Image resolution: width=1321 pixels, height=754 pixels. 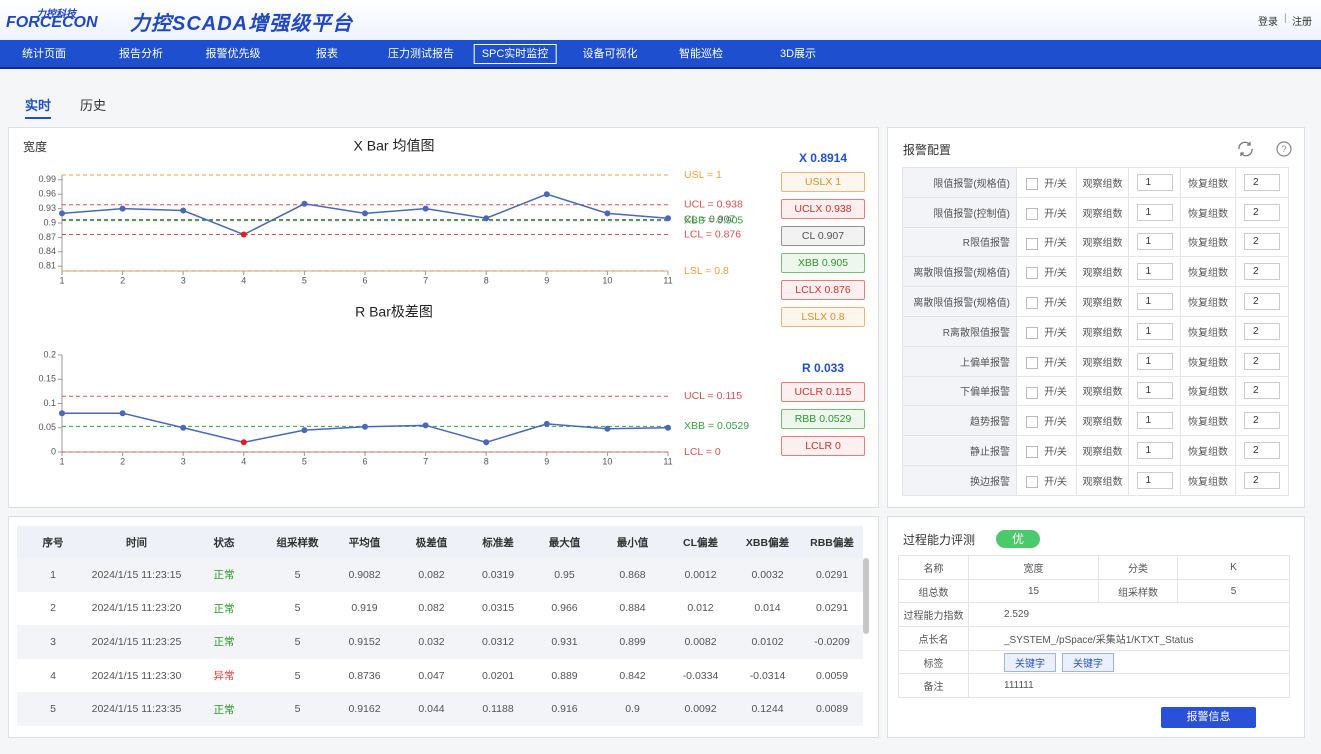 What do you see at coordinates (364, 542) in the screenshot?
I see `column-header: 平均值` at bounding box center [364, 542].